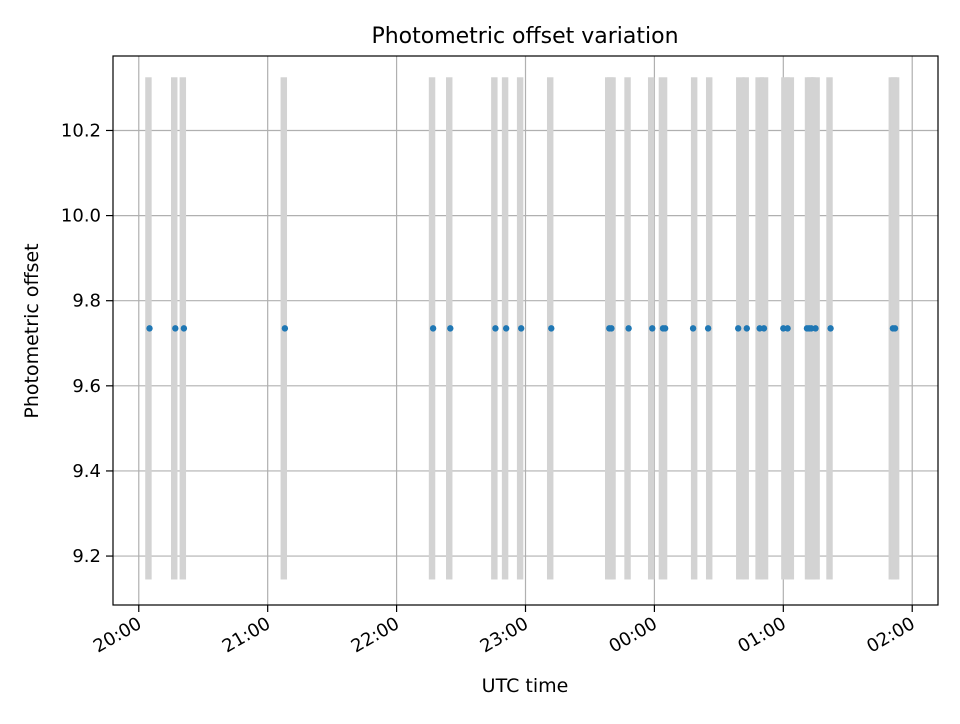 This screenshot has width=960, height=724. Describe the element at coordinates (81, 216) in the screenshot. I see `y-tick-label: 10.0` at that location.